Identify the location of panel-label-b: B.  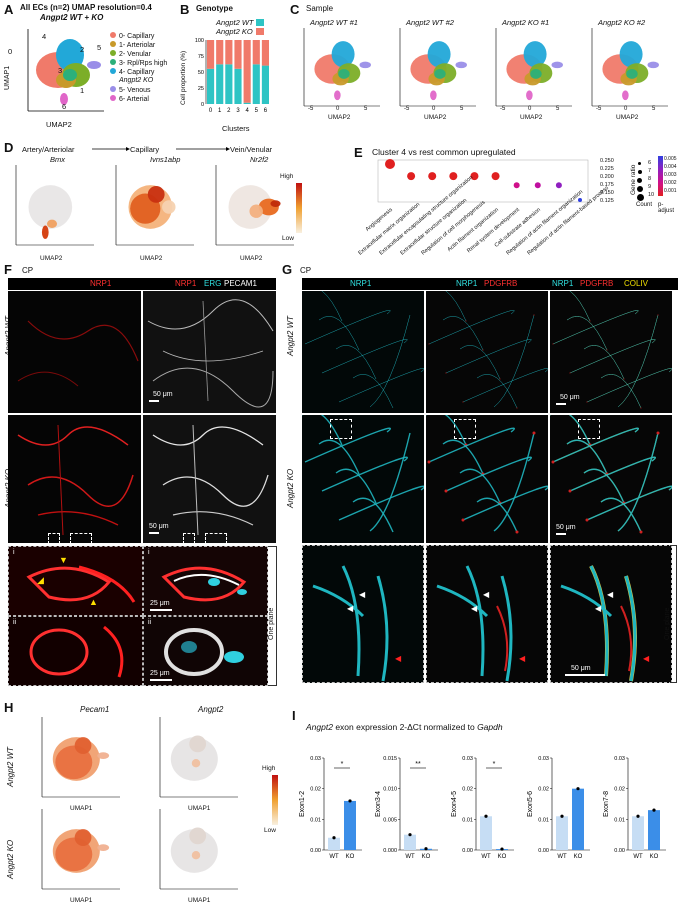
(185, 9).